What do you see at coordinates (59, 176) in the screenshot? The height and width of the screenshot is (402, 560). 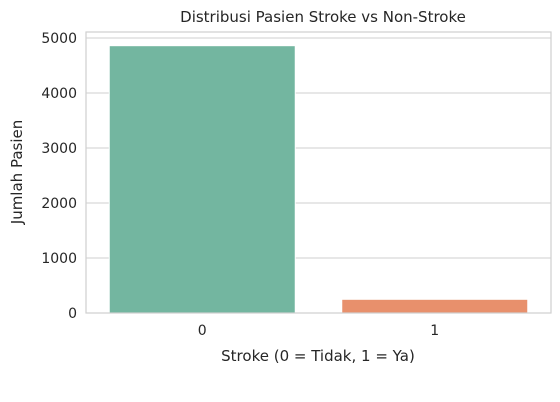 I see `y-tick-labels: 0 1000 2000 3000 4000 5000` at bounding box center [59, 176].